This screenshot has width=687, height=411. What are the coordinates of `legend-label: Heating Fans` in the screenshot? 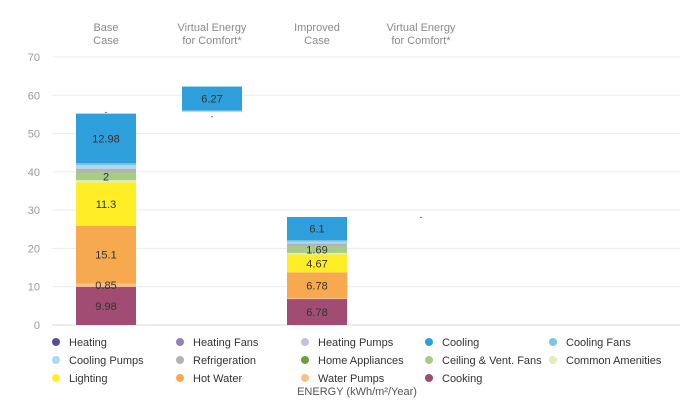 It's located at (226, 343).